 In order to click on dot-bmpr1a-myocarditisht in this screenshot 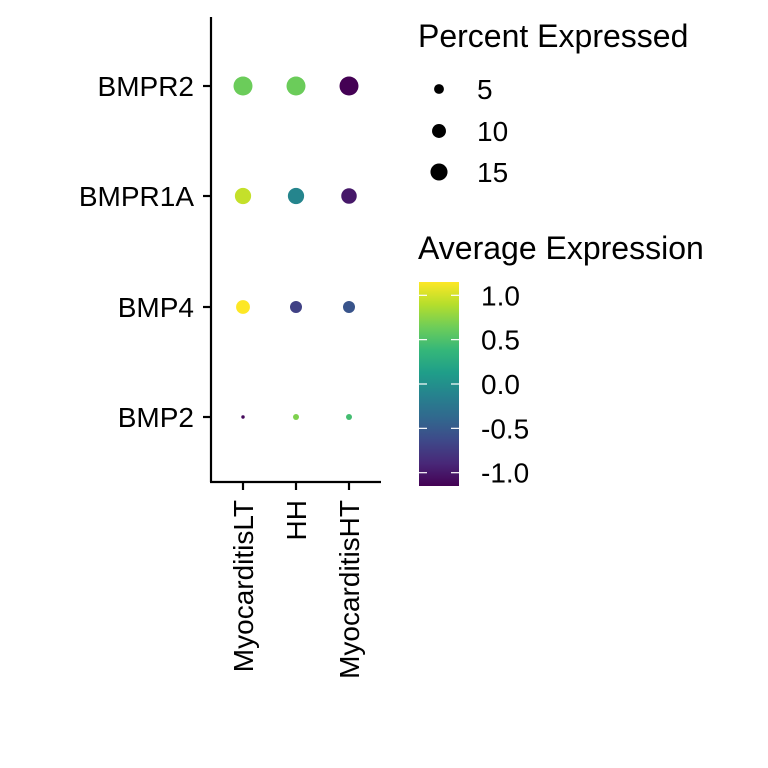, I will do `click(349, 196)`.